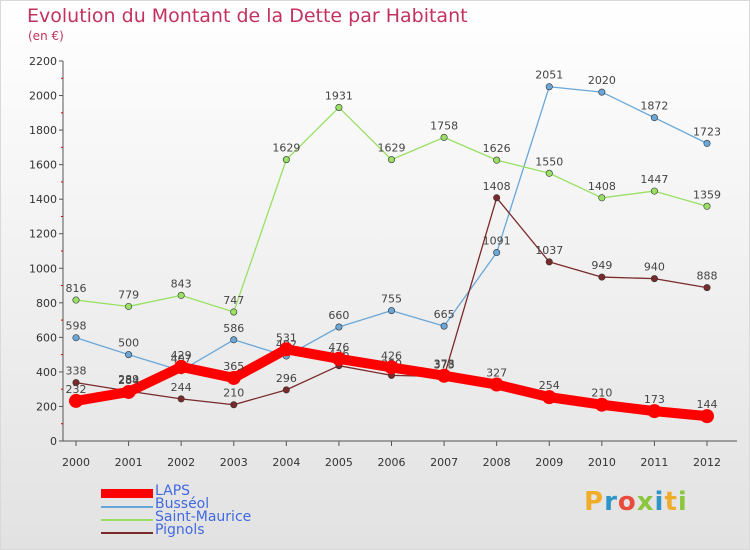 Image resolution: width=750 pixels, height=550 pixels. Describe the element at coordinates (391, 299) in the screenshot. I see `data-label: 755` at that location.